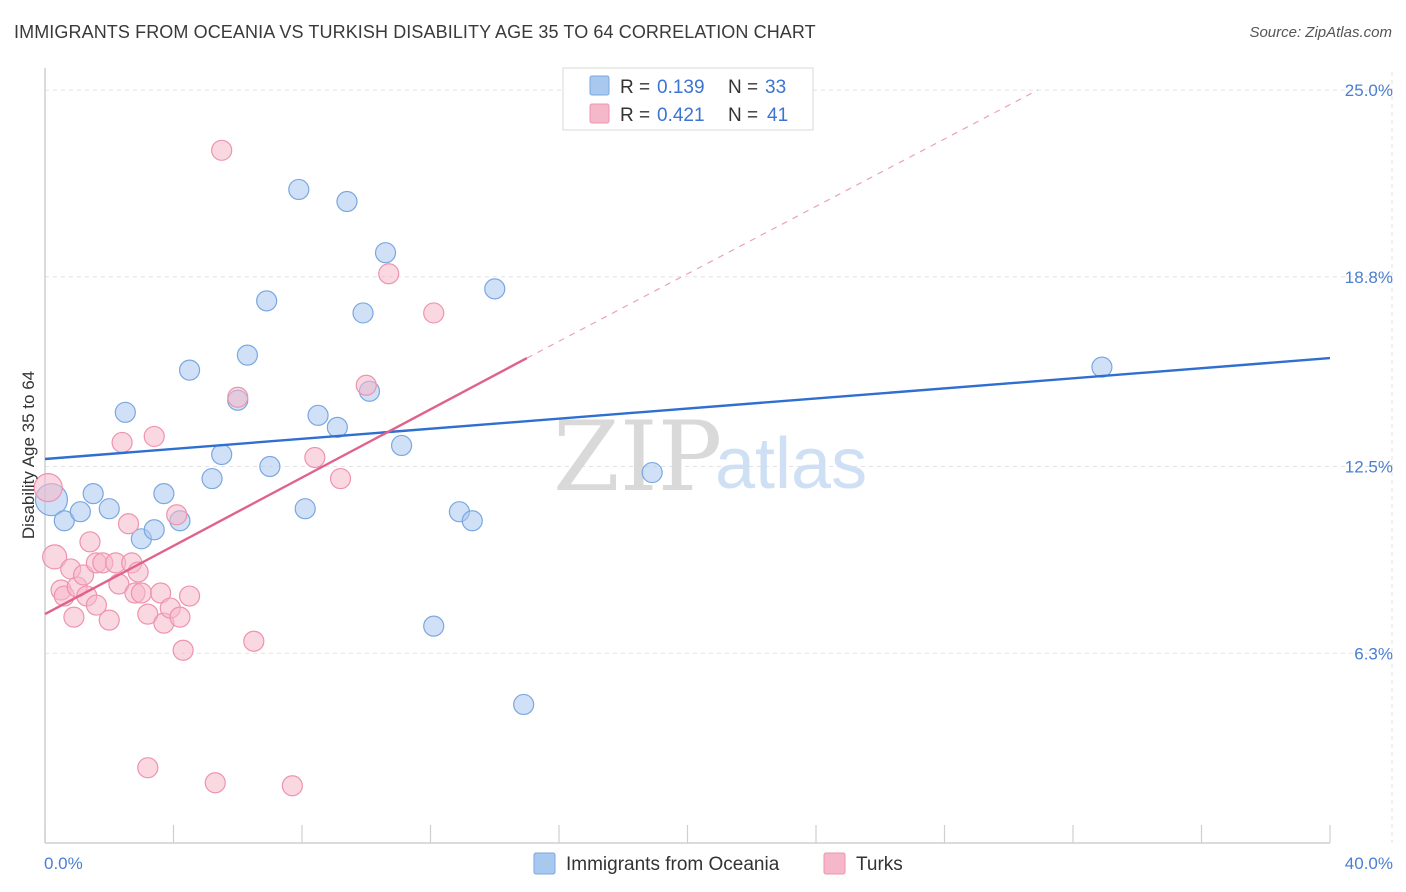  Describe the element at coordinates (782, 224) in the screenshot. I see `trend-line-dashed-turks` at that location.